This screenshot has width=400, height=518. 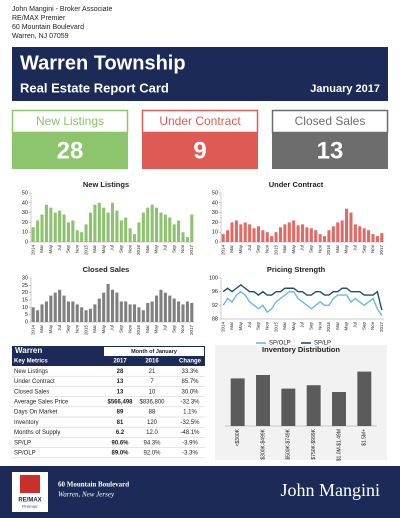 I want to click on cell: $836,800, so click(x=152, y=402).